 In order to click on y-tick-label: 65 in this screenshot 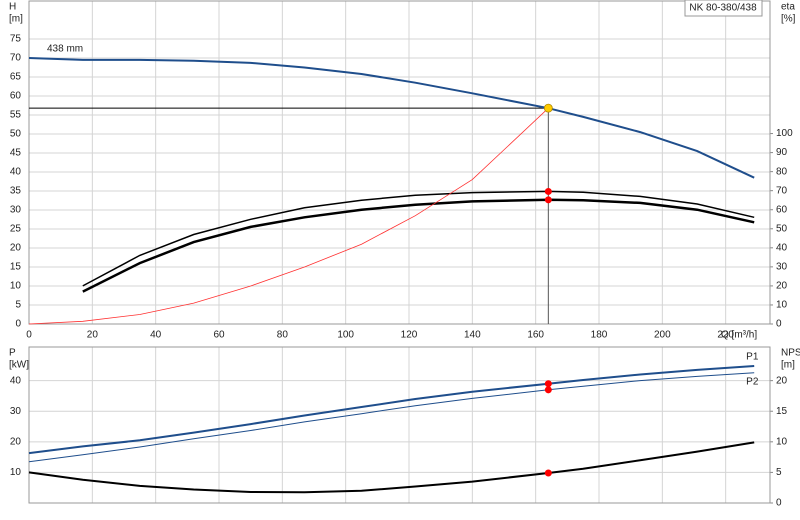, I will do `click(16, 77)`.